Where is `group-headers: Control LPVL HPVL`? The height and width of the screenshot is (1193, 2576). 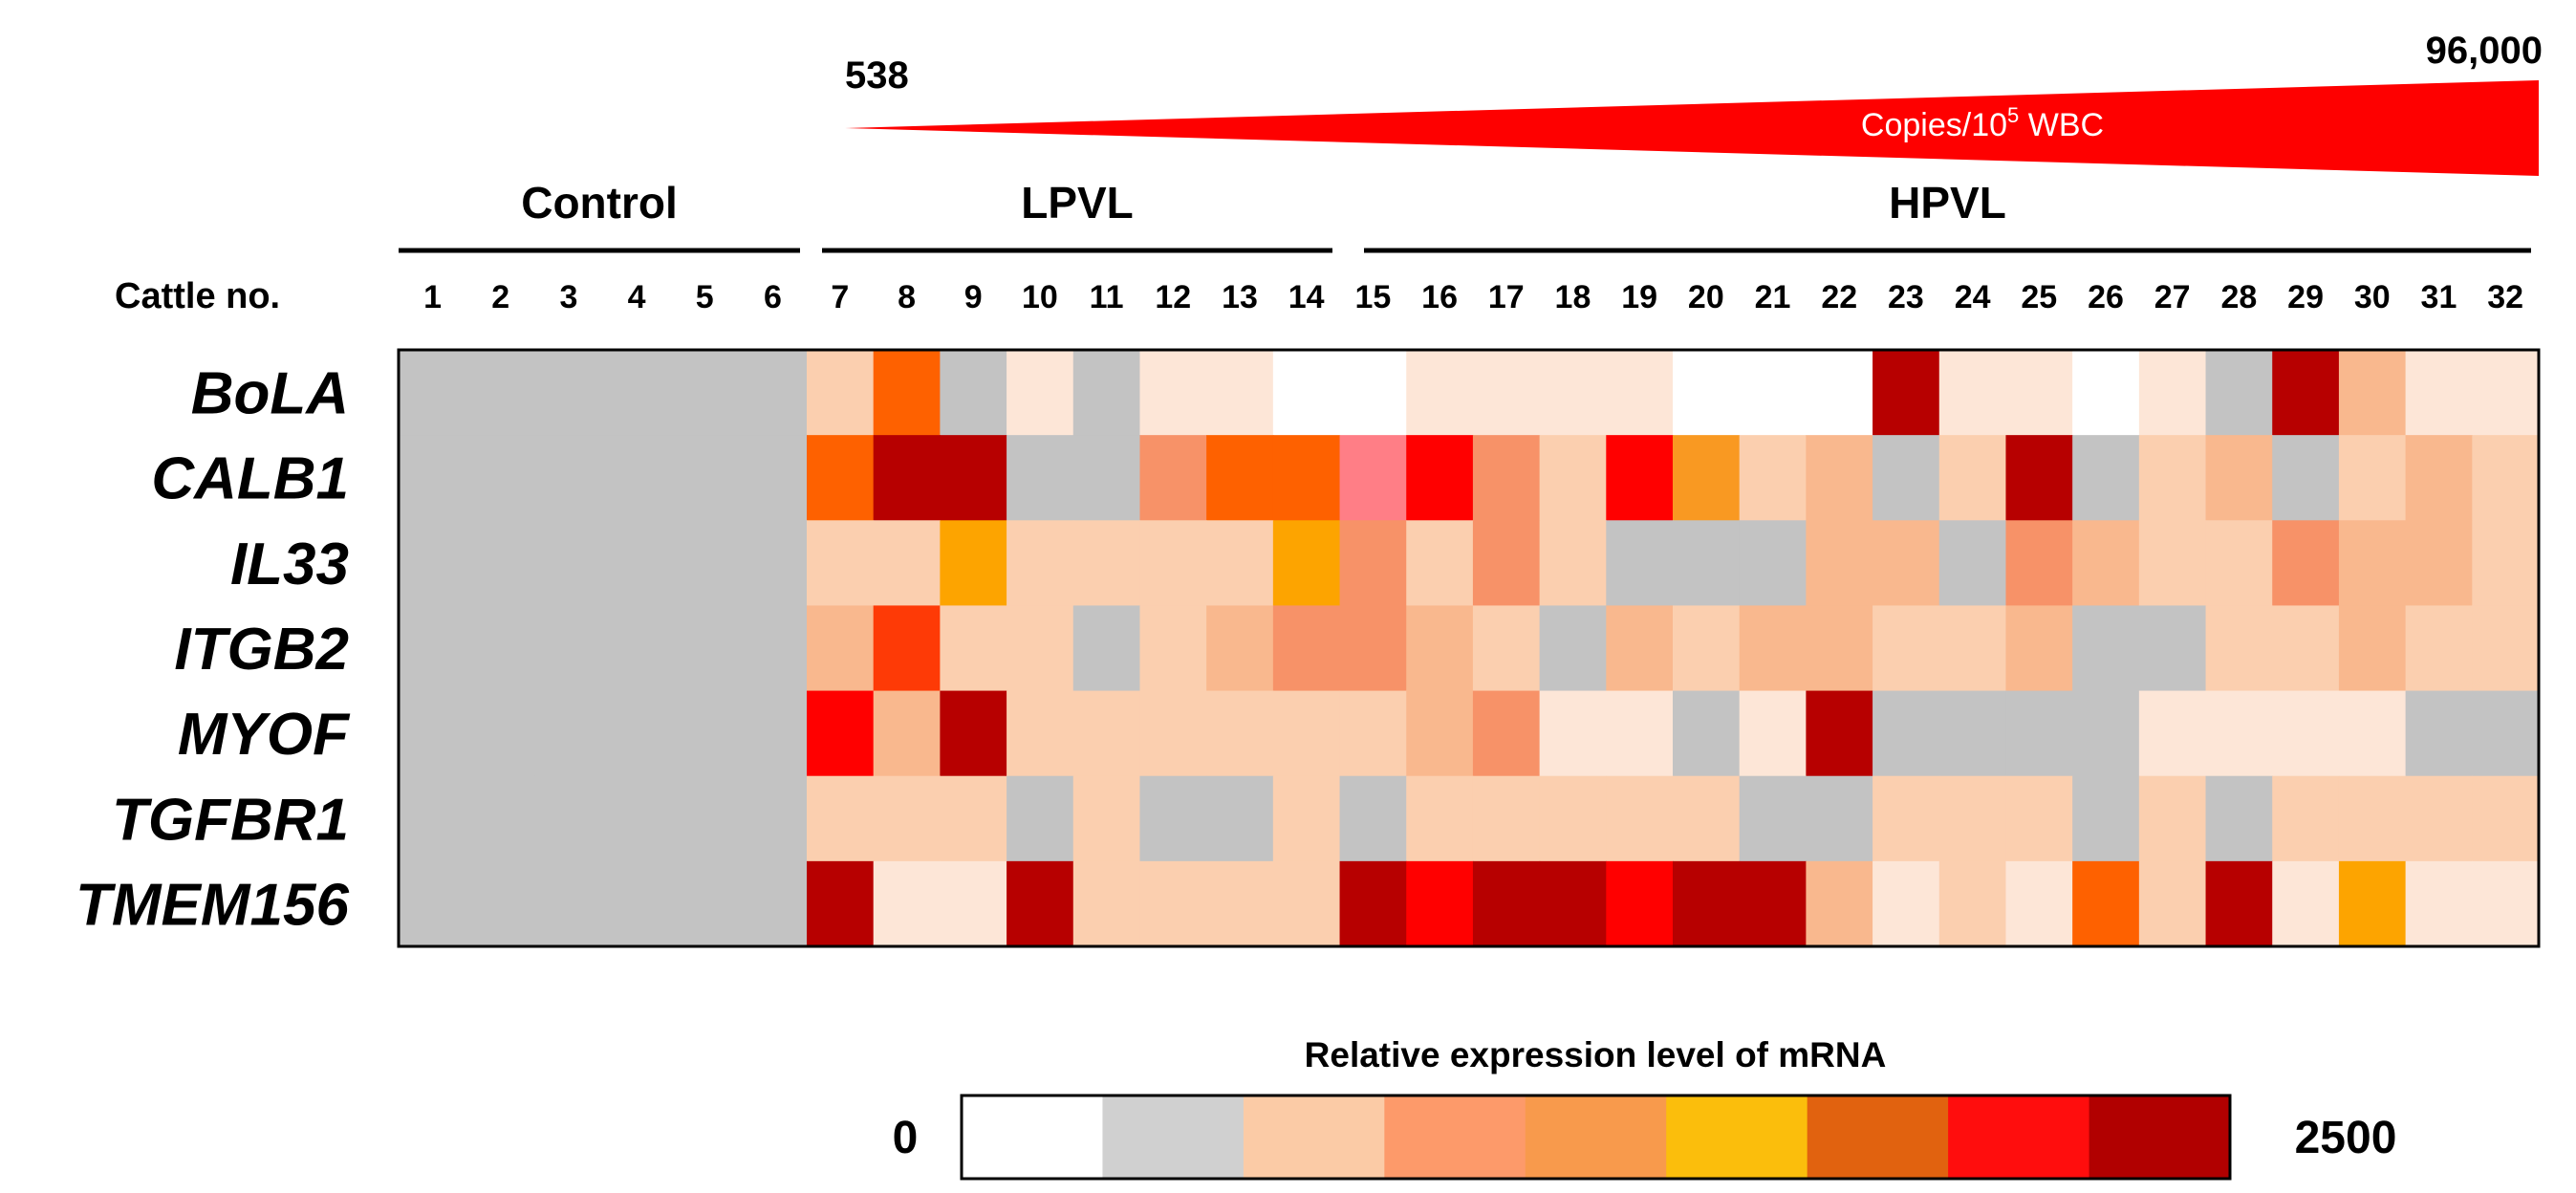 group-headers: Control LPVL HPVL is located at coordinates (1465, 216).